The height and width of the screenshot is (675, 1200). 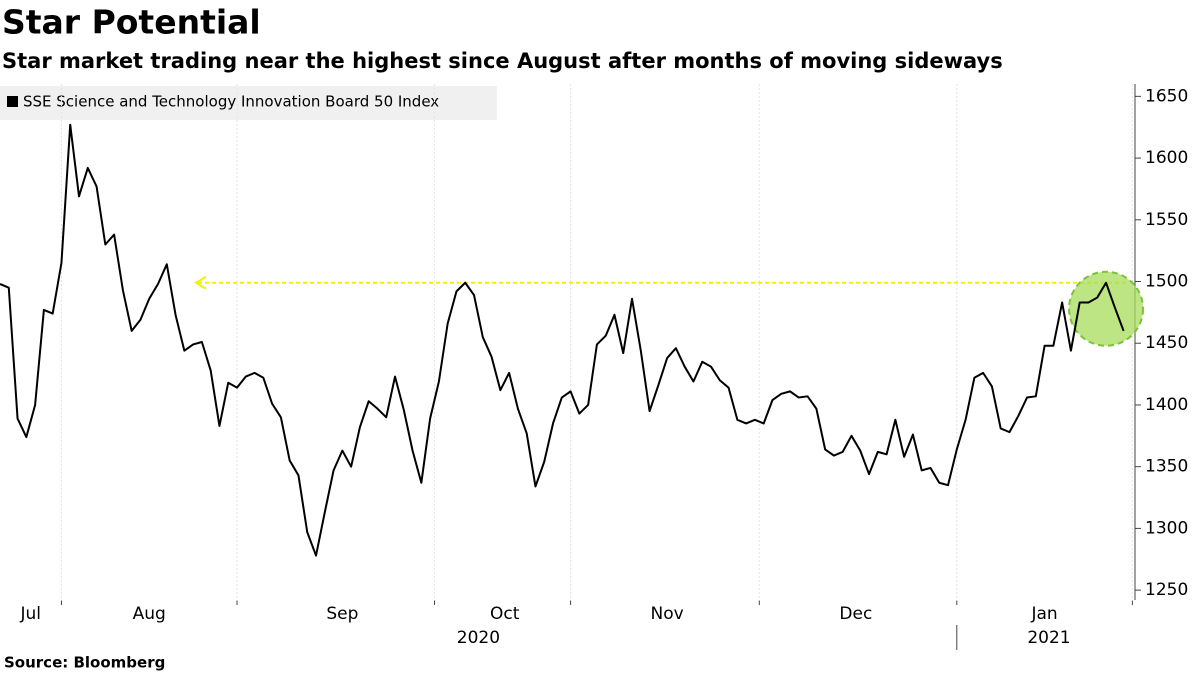 I want to click on y-tick-label: 1350, so click(x=1166, y=467).